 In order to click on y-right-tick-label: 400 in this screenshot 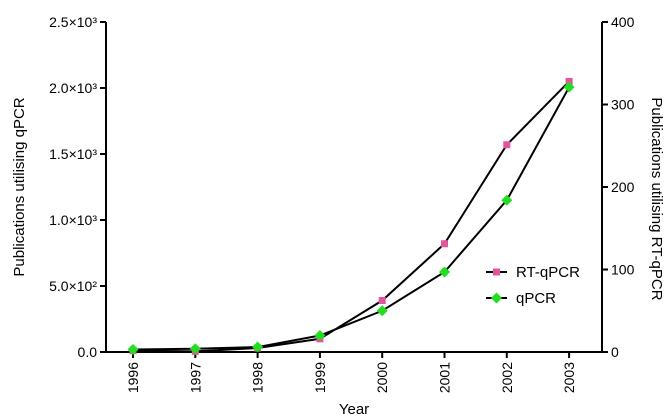, I will do `click(623, 22)`.